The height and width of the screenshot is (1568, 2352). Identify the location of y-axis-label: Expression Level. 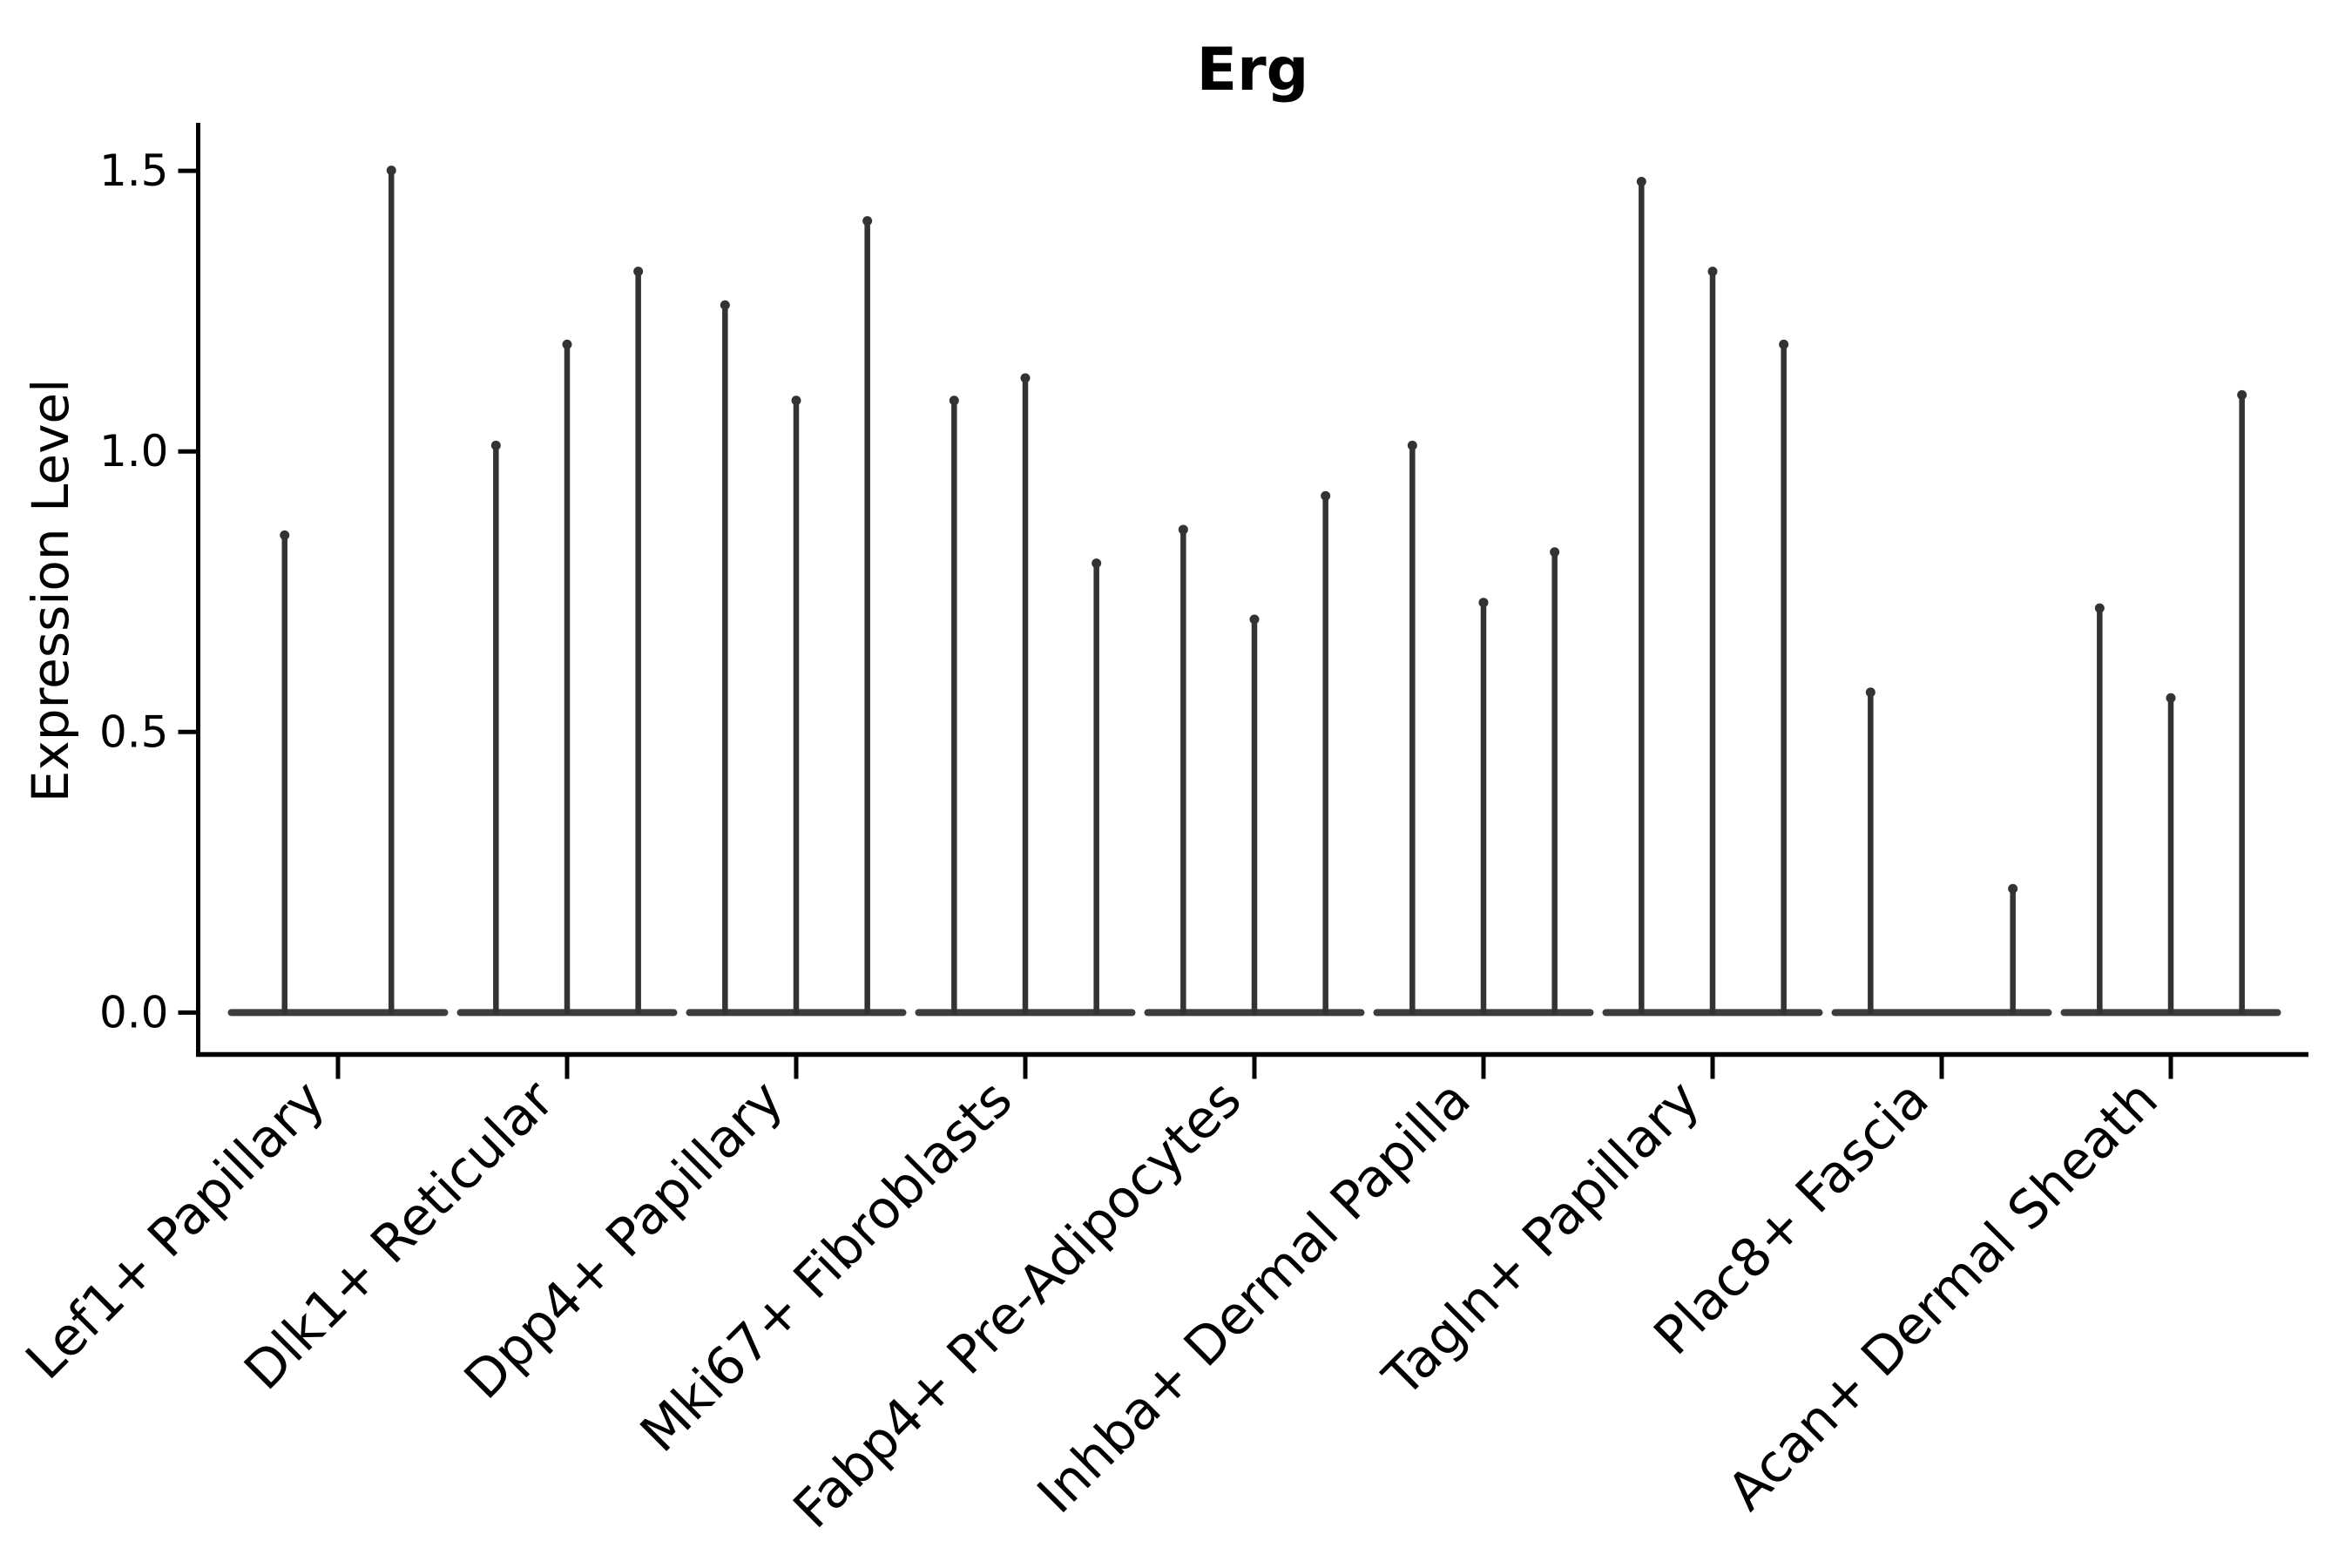
(50, 590).